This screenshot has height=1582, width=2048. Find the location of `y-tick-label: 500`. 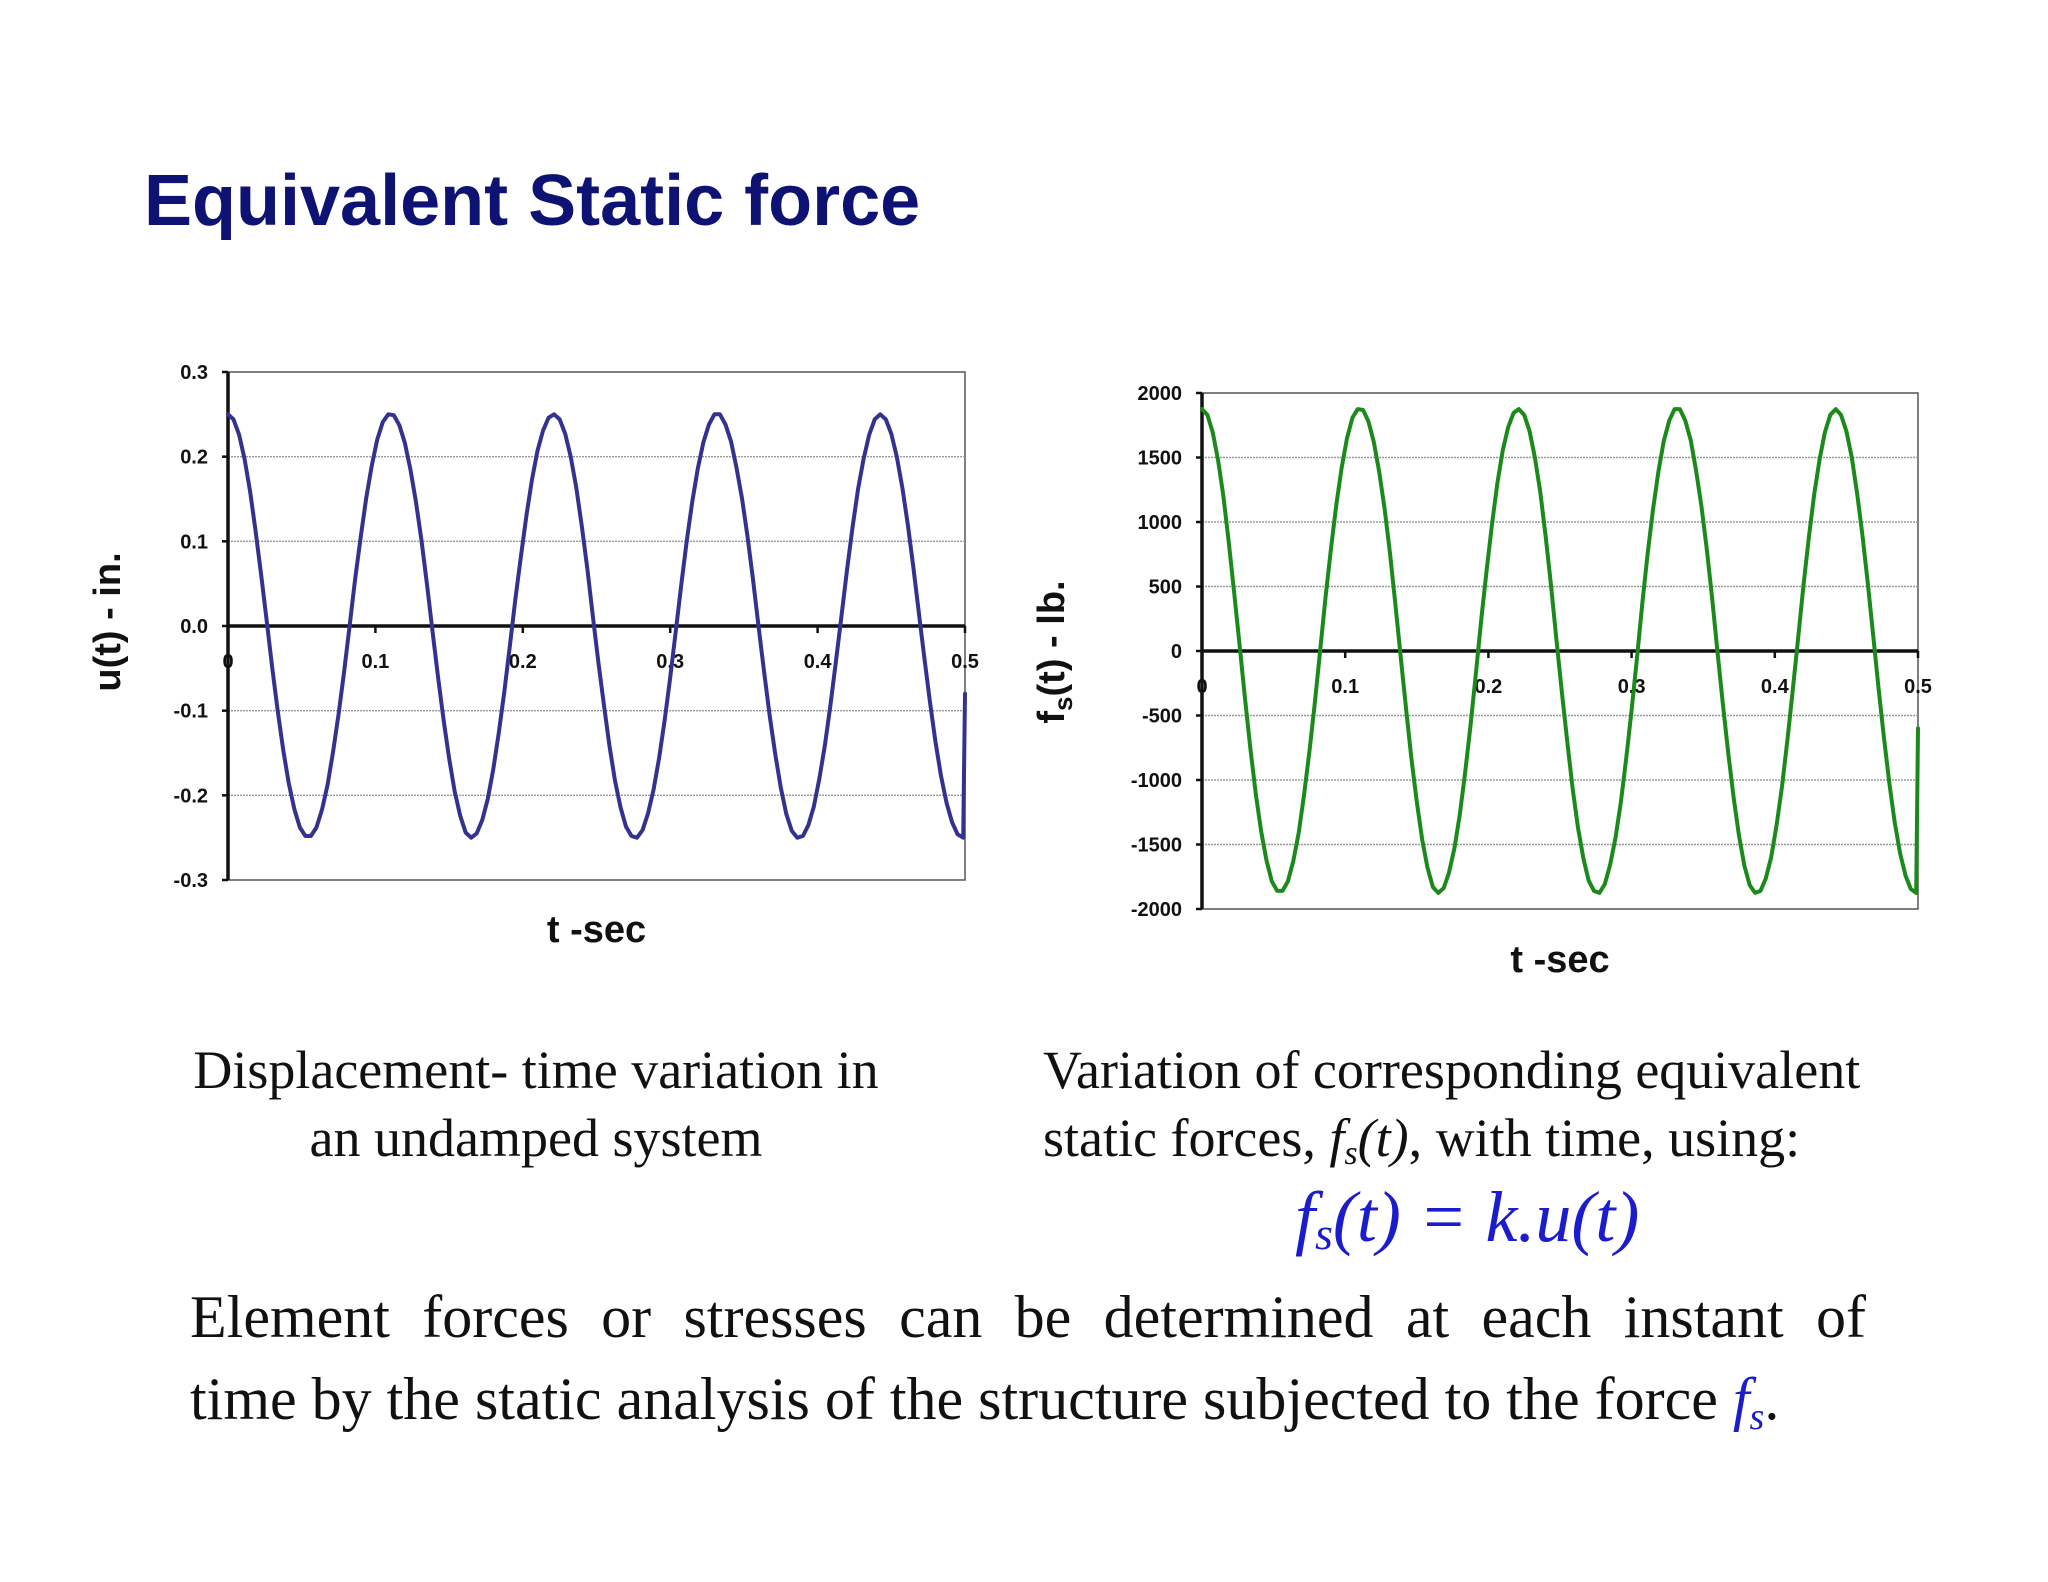

y-tick-label: 500 is located at coordinates (1165, 588).